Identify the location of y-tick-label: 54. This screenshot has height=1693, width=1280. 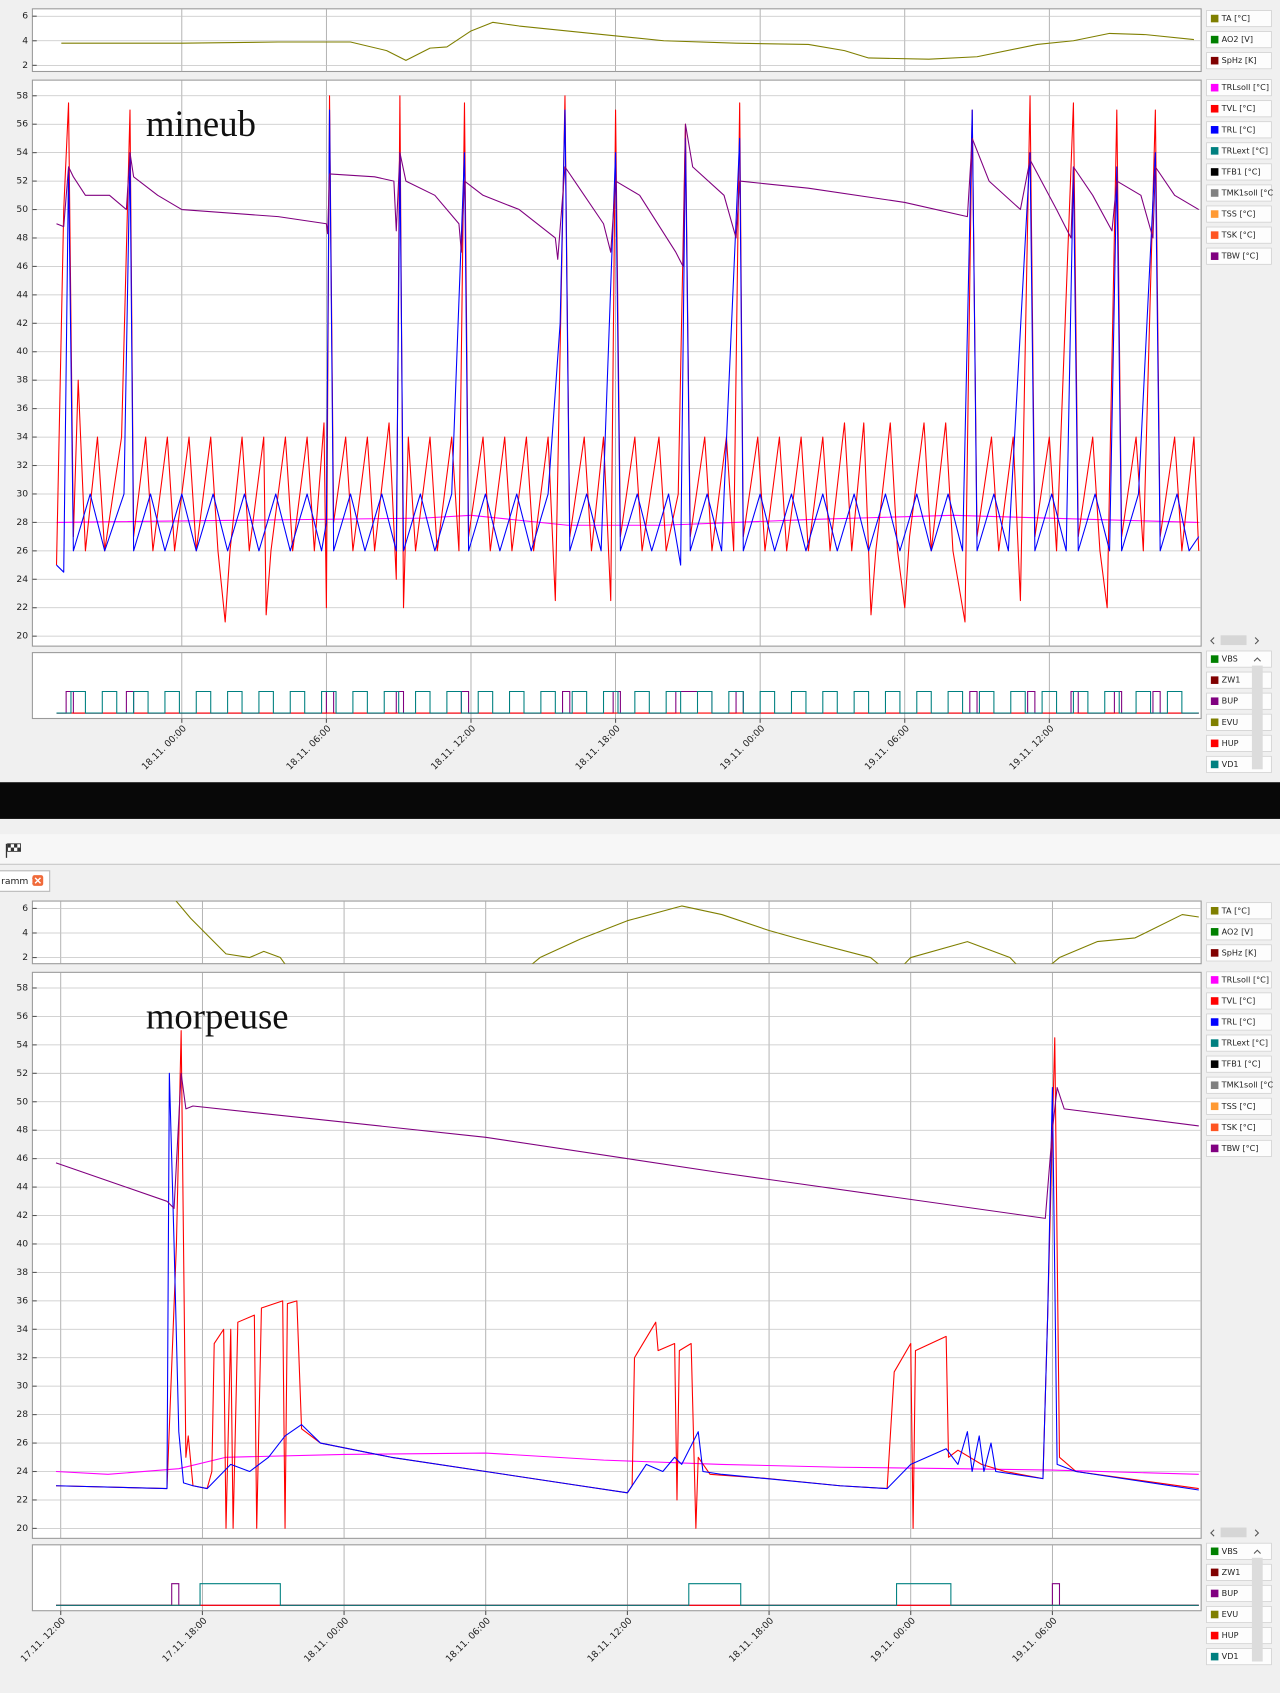
(22, 152).